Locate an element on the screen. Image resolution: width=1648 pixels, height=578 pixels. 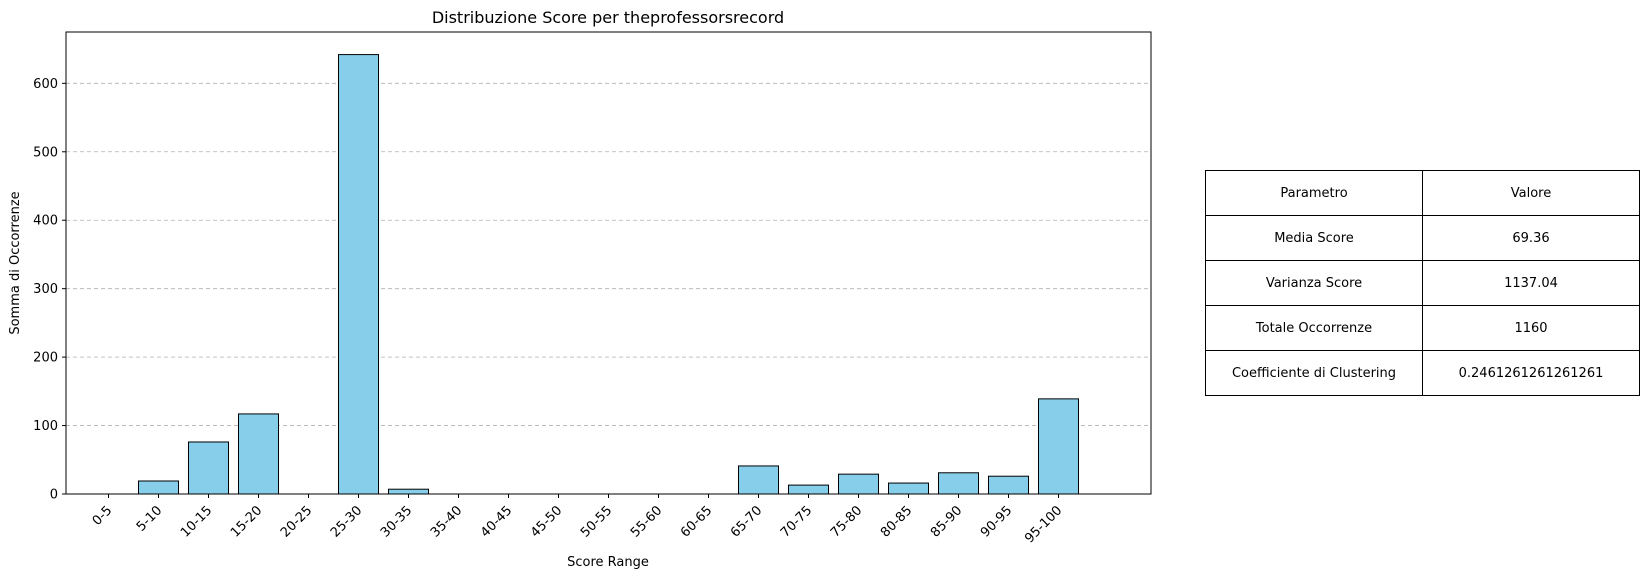
x-tick-label: 0-5 is located at coordinates (103, 516).